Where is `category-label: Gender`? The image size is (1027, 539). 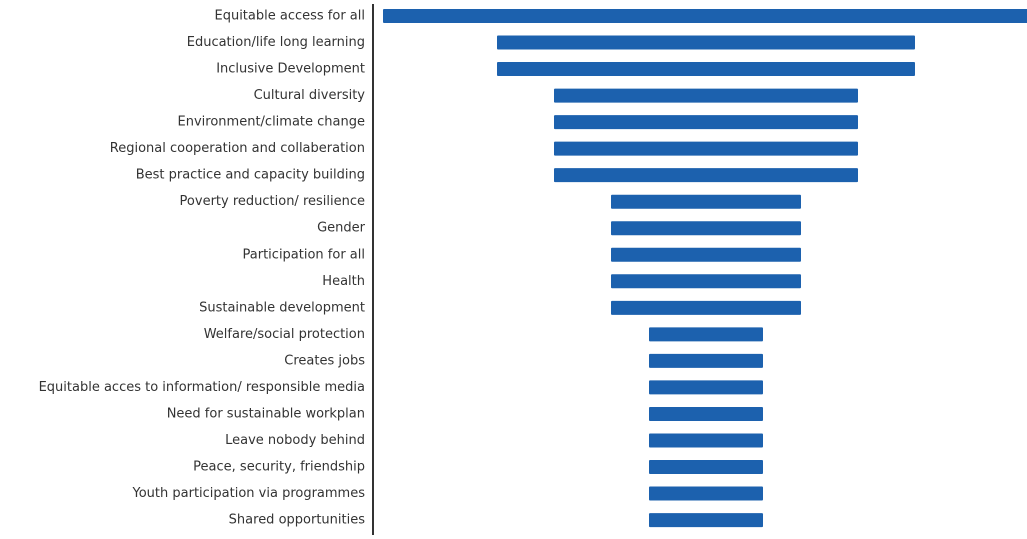 category-label: Gender is located at coordinates (341, 228).